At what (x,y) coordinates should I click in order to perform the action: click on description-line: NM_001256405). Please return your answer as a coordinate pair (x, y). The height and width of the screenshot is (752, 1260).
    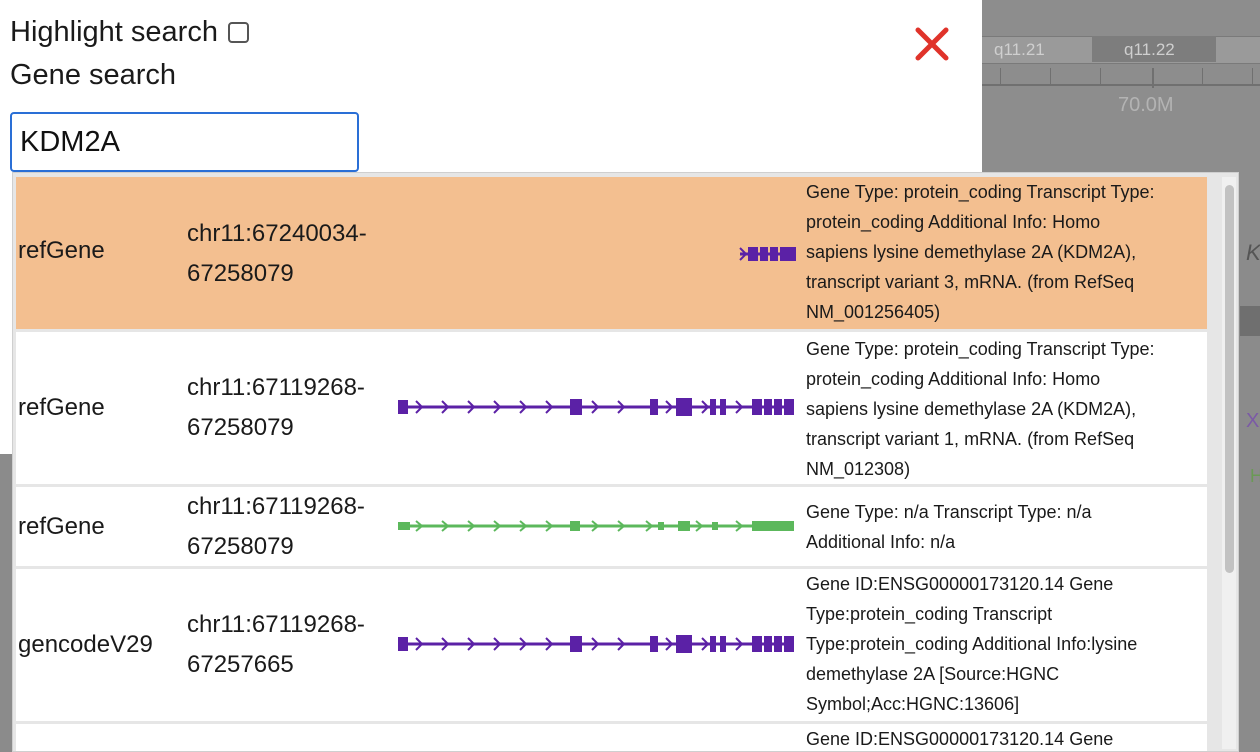
    Looking at the image, I should click on (873, 312).